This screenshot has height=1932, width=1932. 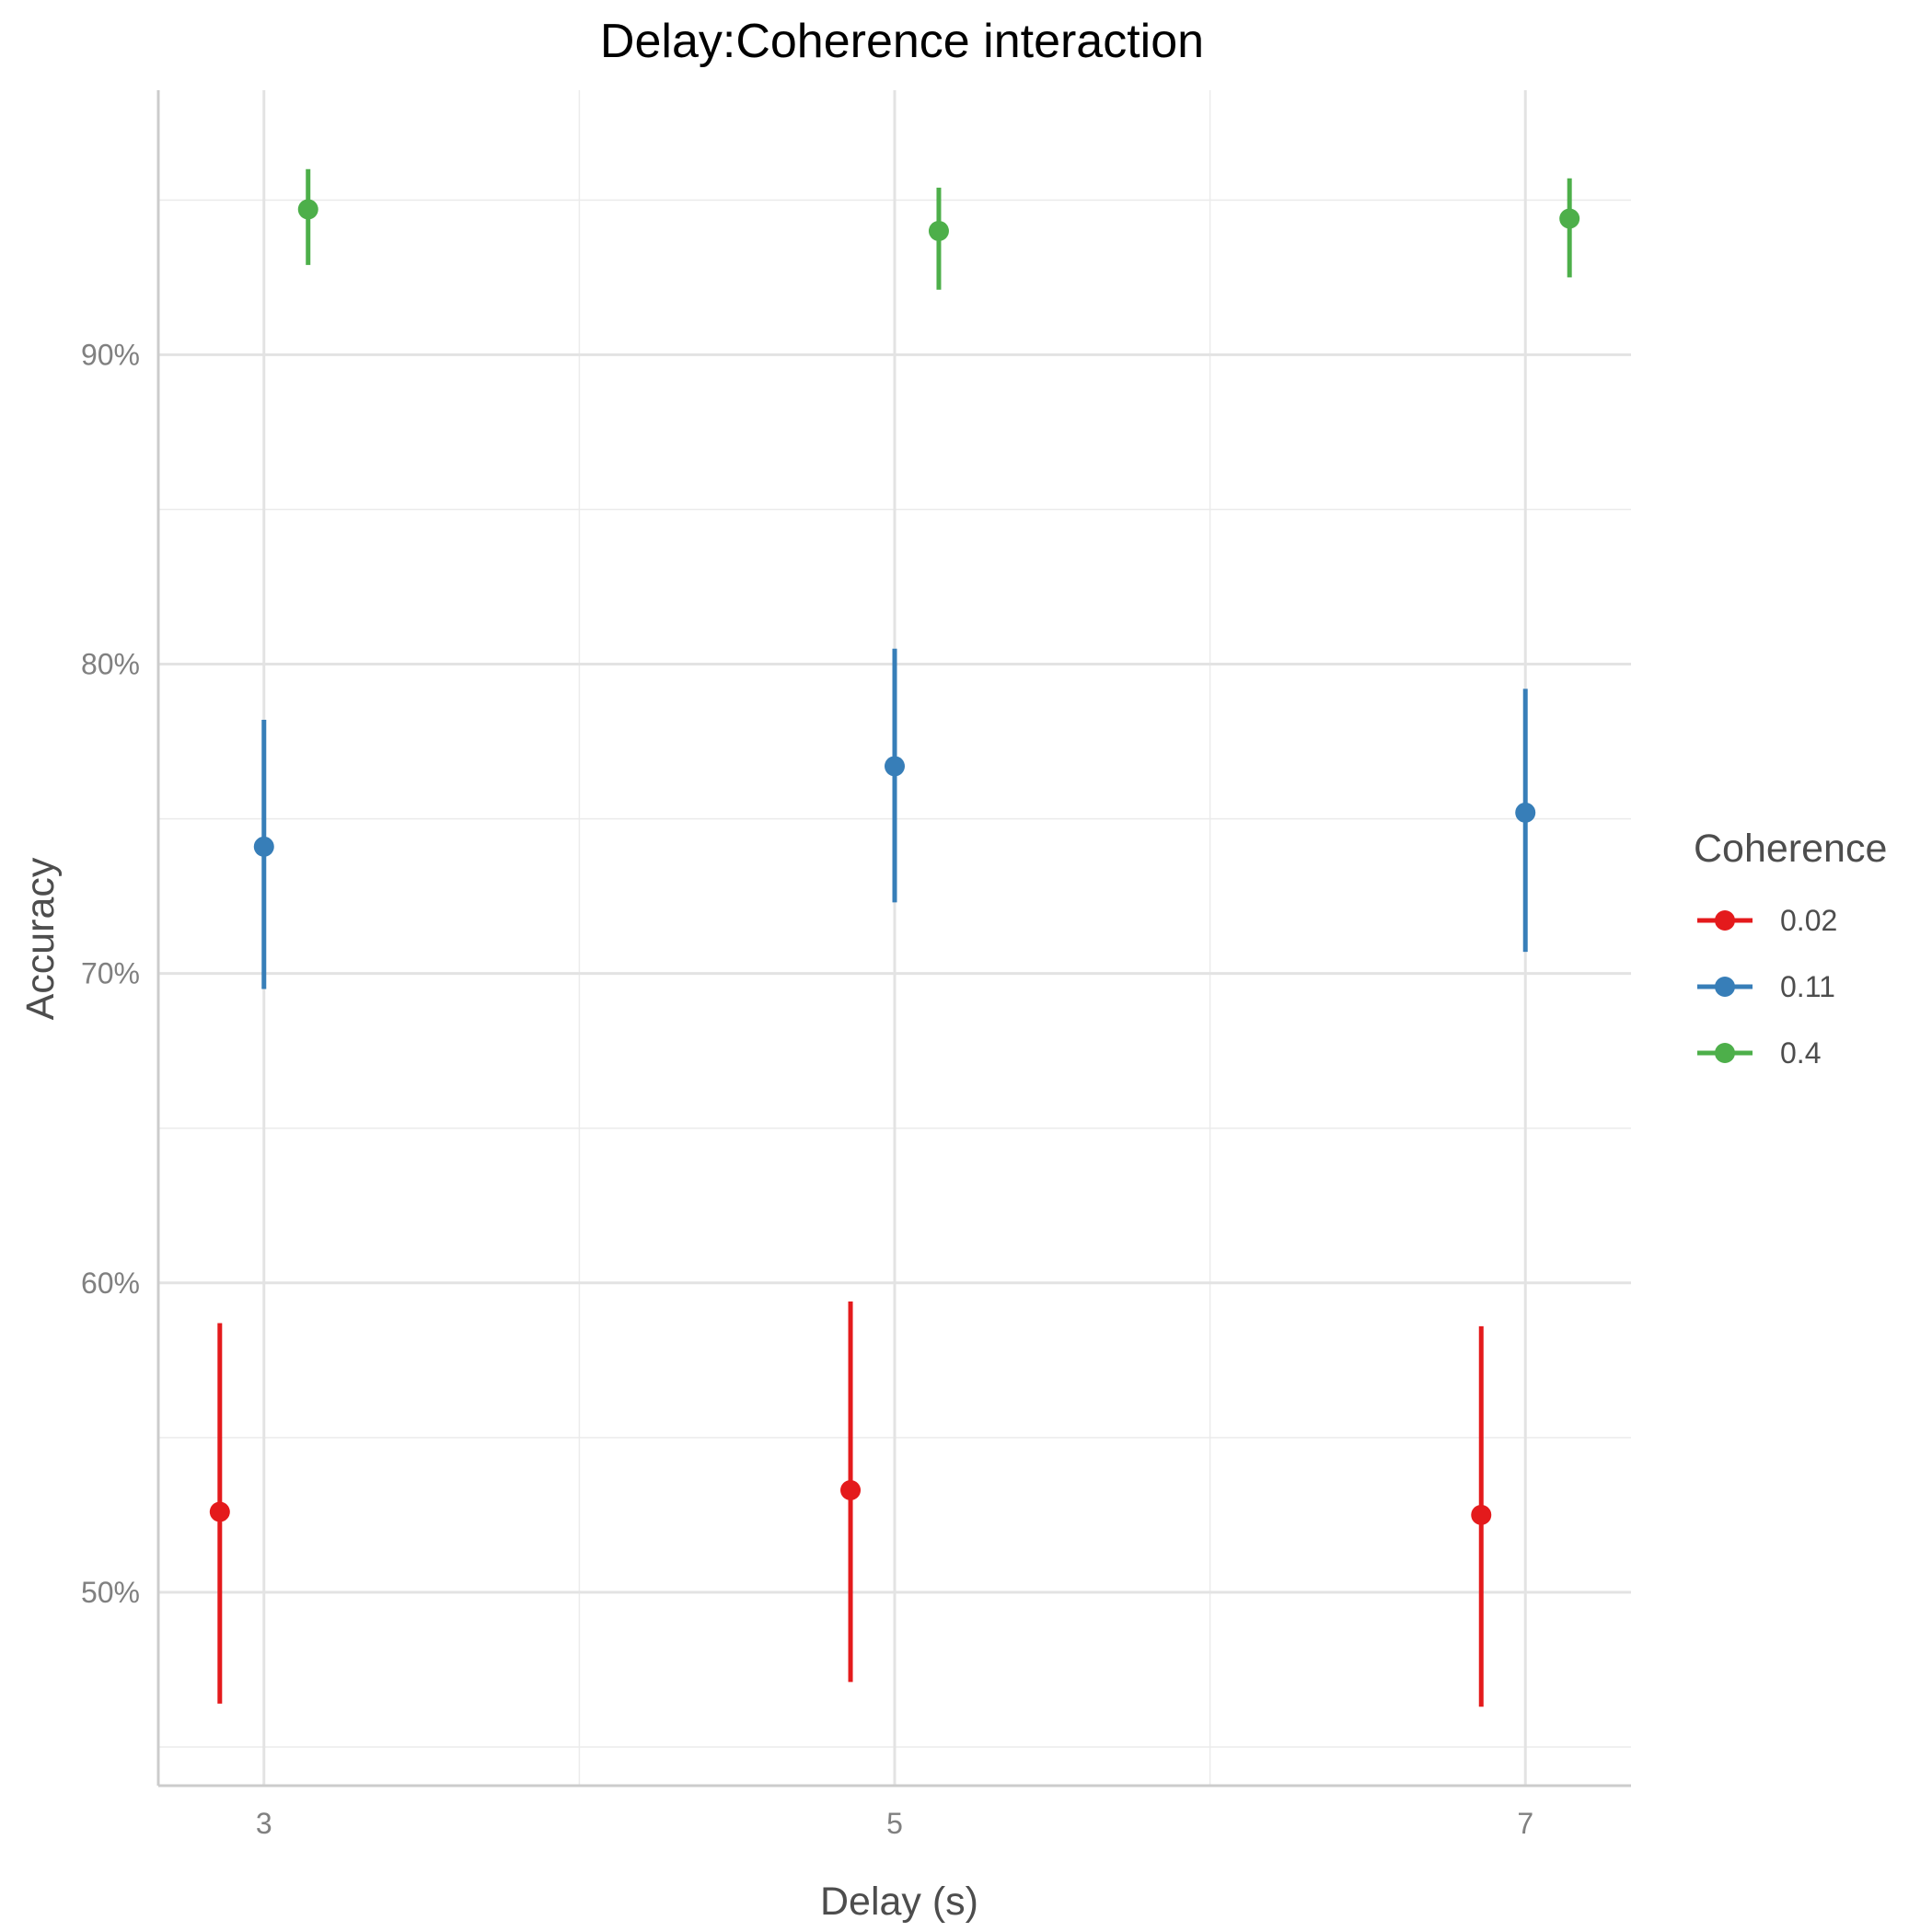 What do you see at coordinates (1808, 986) in the screenshot?
I see `legend-label: 0.11` at bounding box center [1808, 986].